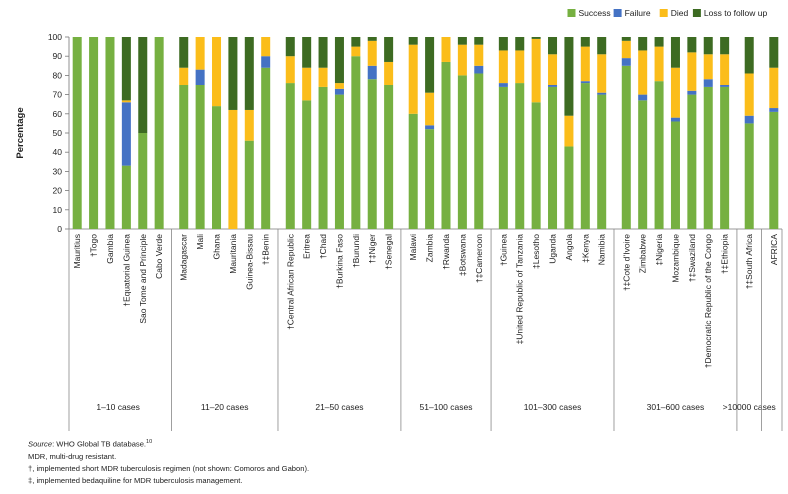 The image size is (788, 494). Describe the element at coordinates (626, 262) in the screenshot. I see `country-label: †‡Cote d’Ivoire` at that location.